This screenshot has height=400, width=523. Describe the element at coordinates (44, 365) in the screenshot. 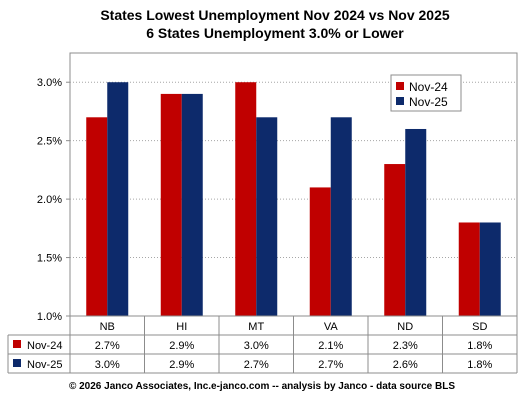

I see `table-series-label: Nov-25` at that location.